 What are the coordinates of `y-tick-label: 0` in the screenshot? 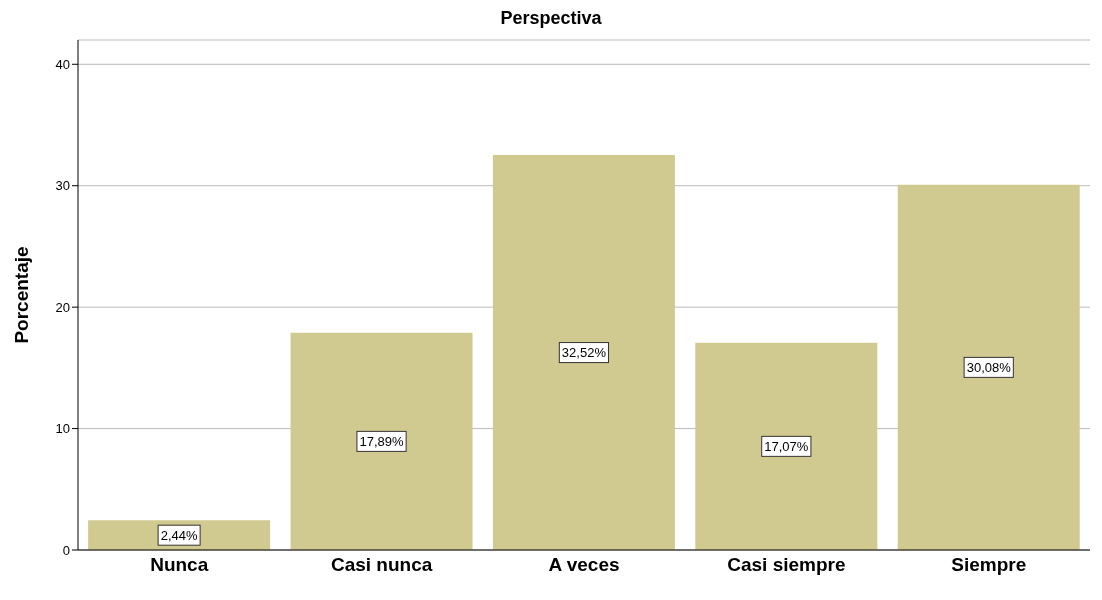 It's located at (66, 550).